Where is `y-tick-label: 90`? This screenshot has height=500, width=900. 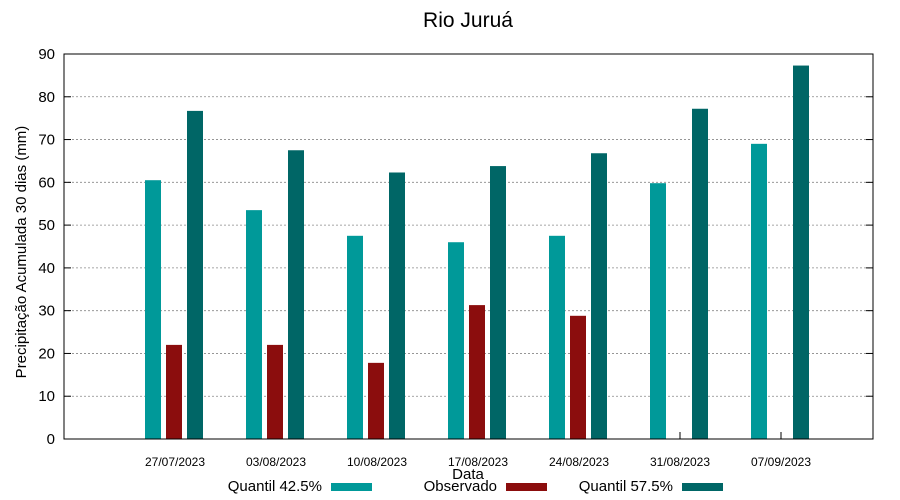
y-tick-label: 90 is located at coordinates (46, 54).